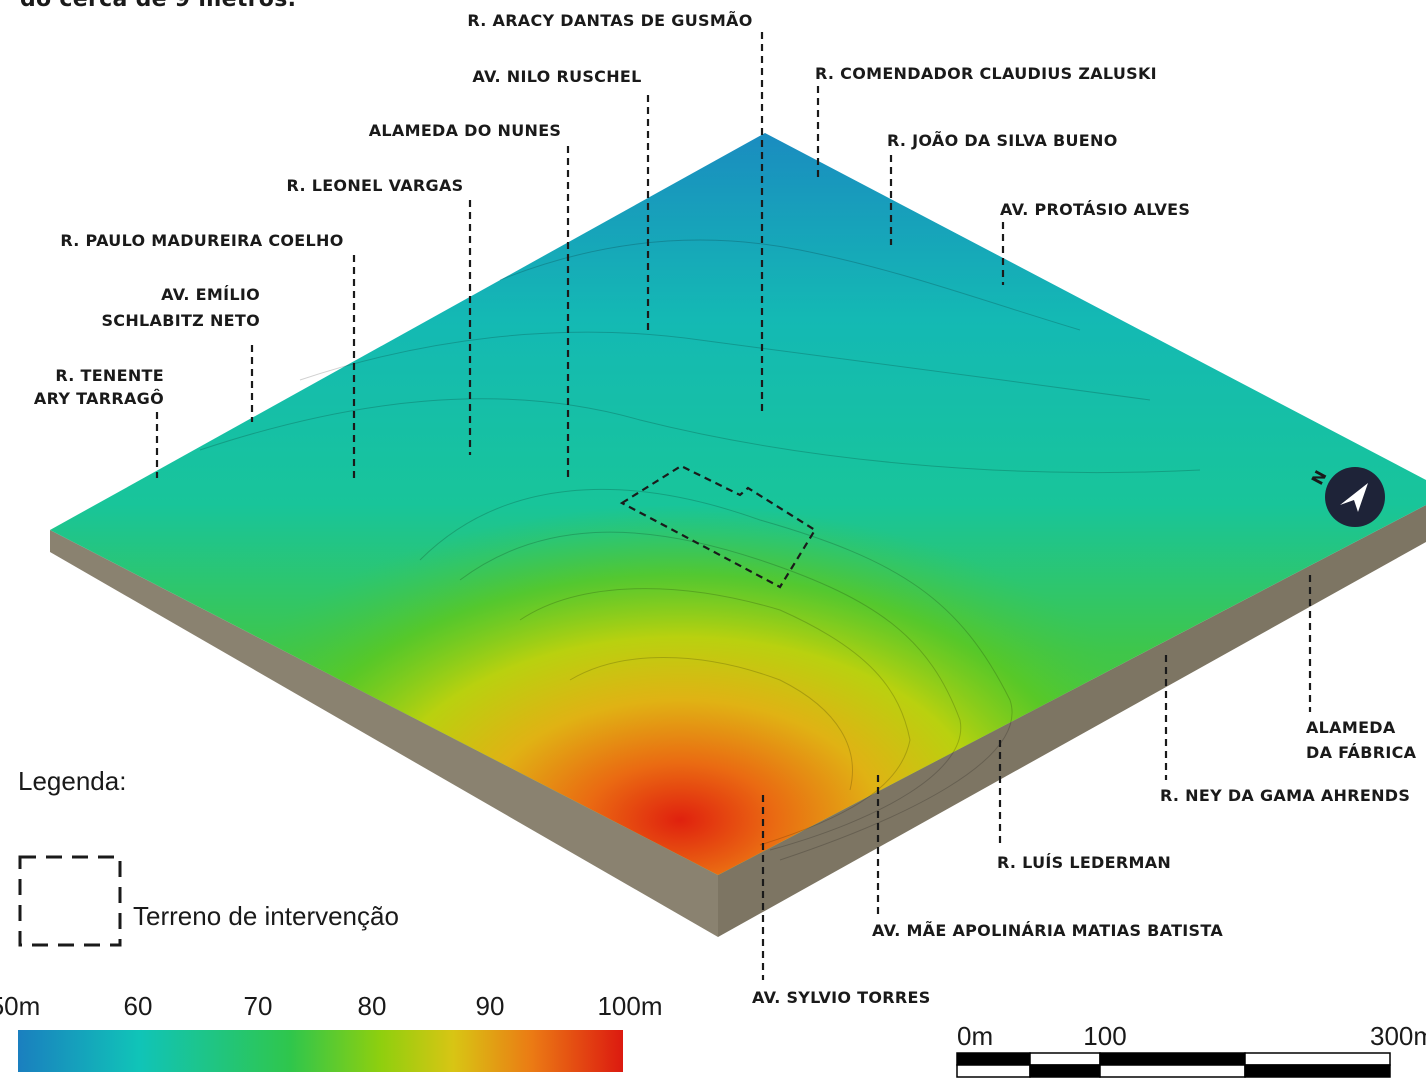 This screenshot has height=1087, width=1426. What do you see at coordinates (72, 781) in the screenshot?
I see `legend-title: Legenda:` at bounding box center [72, 781].